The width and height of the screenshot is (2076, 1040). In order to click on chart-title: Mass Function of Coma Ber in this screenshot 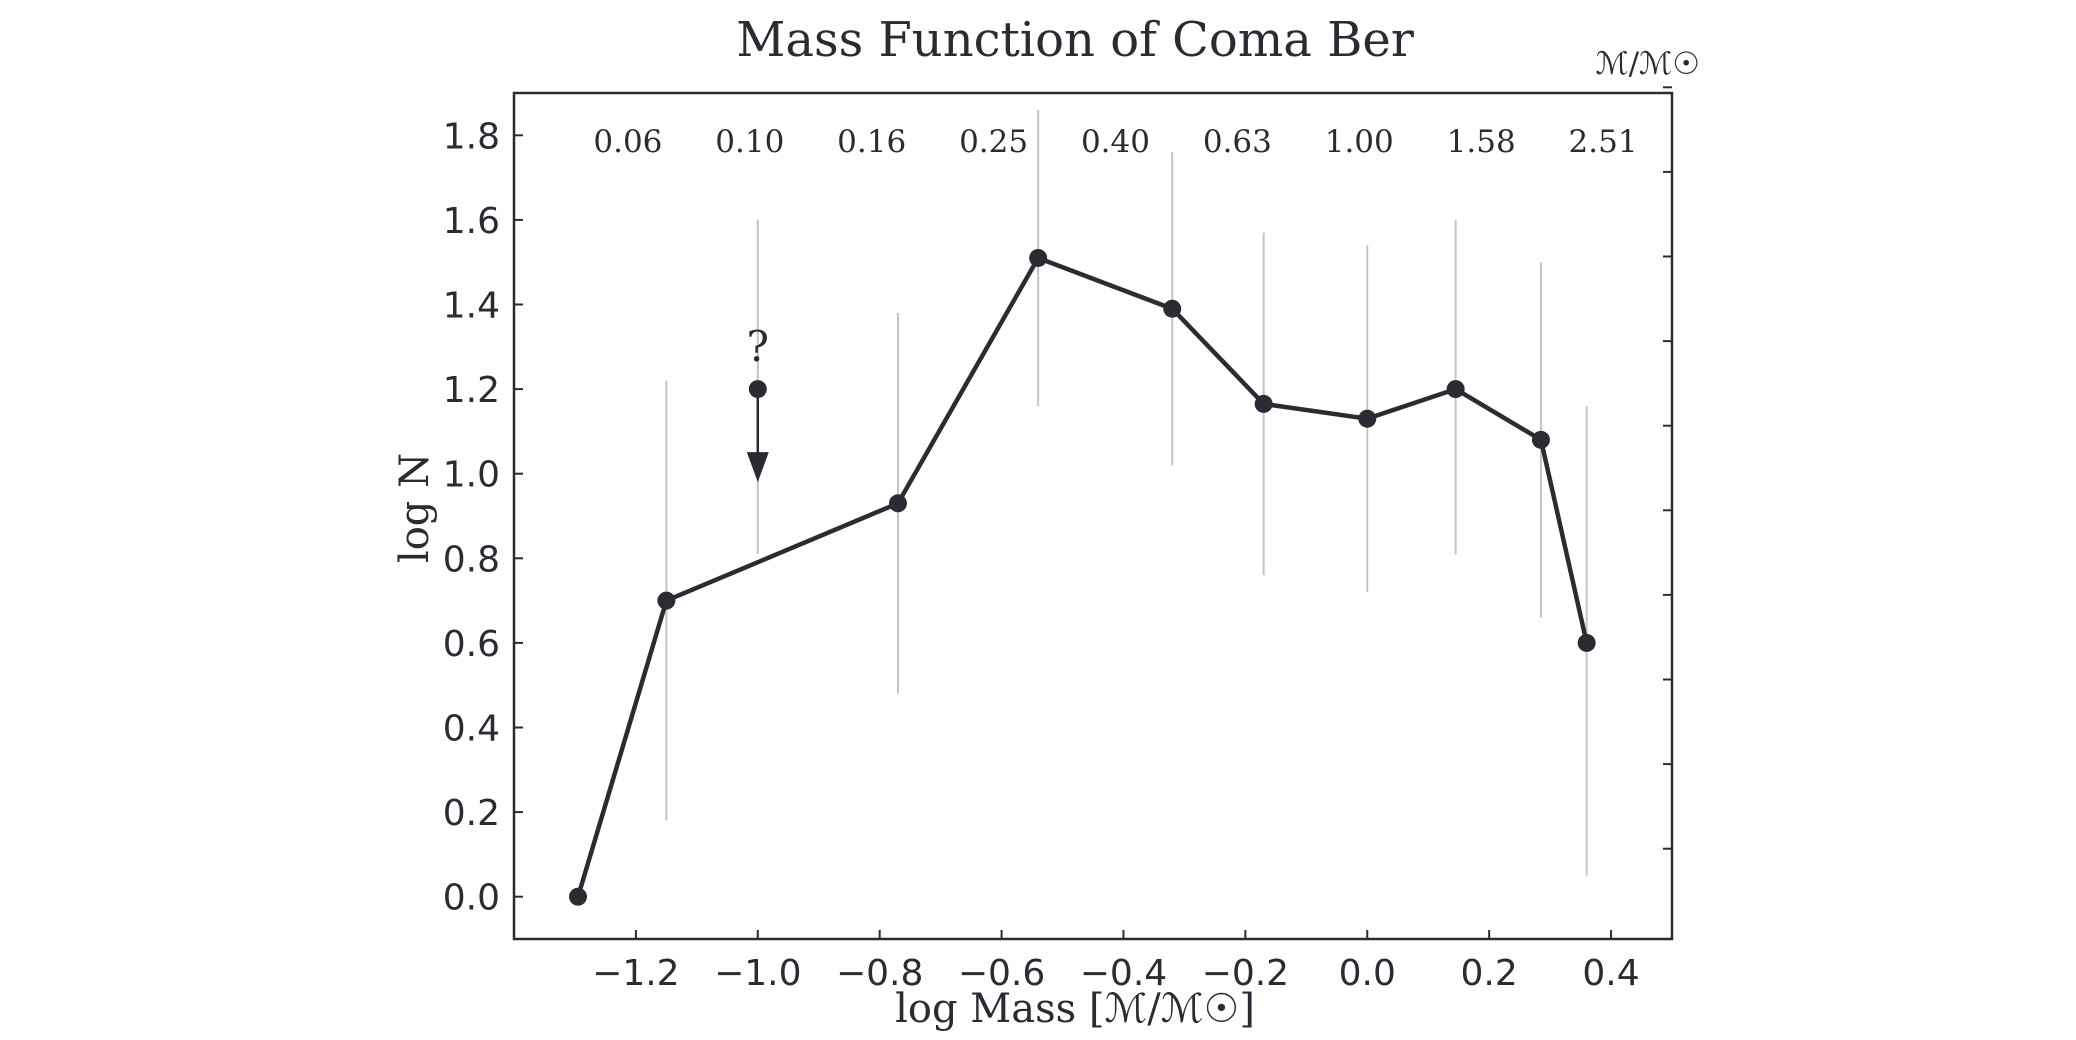, I will do `click(1075, 40)`.